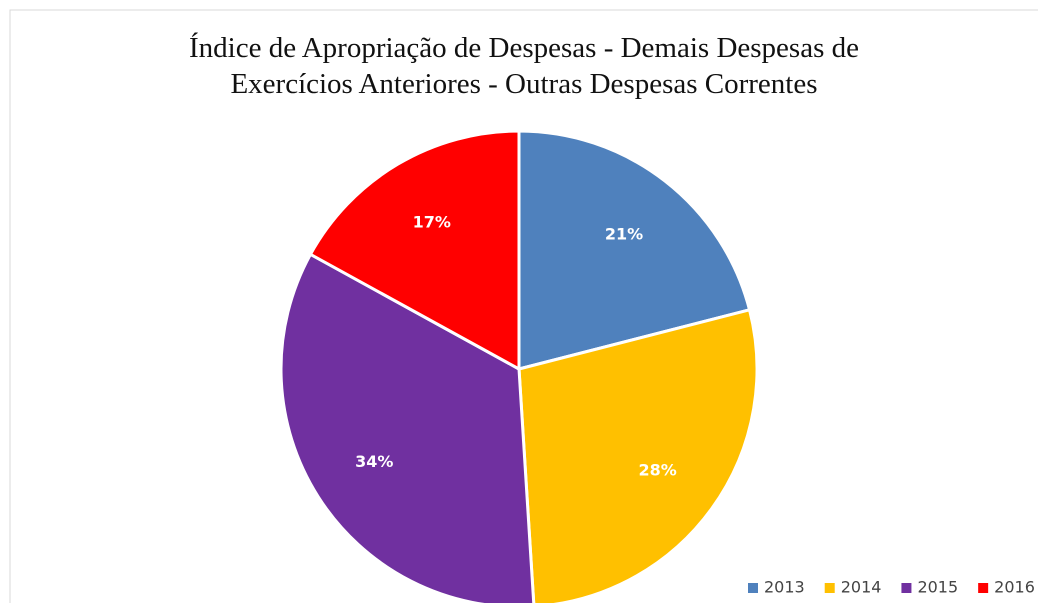 This screenshot has width=1048, height=603. What do you see at coordinates (784, 587) in the screenshot?
I see `legend-label: 2013` at bounding box center [784, 587].